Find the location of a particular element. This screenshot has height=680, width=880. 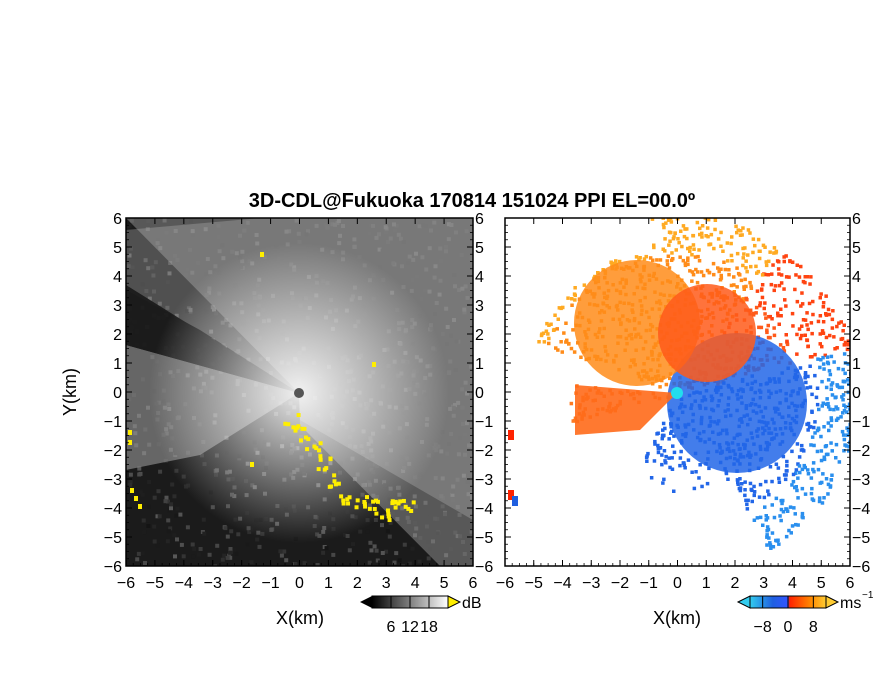

left-ytick-label: 3 is located at coordinates (117, 306).